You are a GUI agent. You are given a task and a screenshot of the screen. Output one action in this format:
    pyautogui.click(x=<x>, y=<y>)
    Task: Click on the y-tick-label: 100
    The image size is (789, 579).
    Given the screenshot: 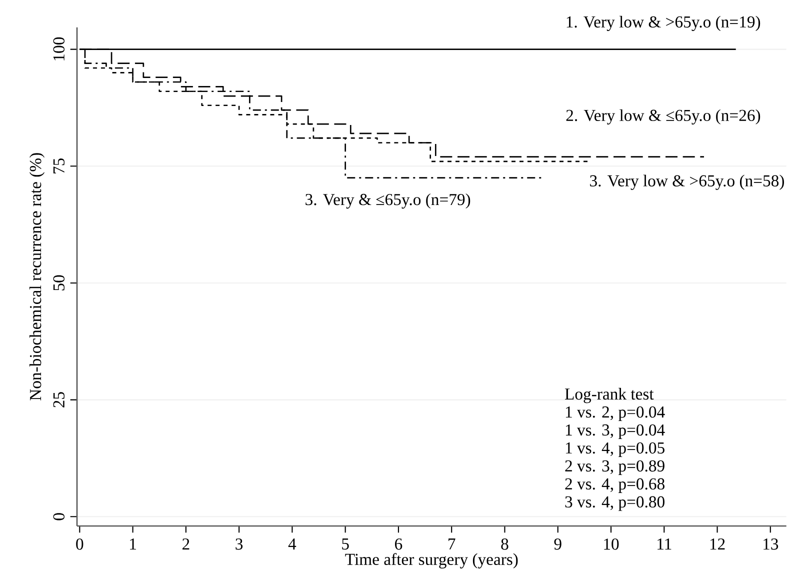 What is the action you would take?
    pyautogui.click(x=59, y=48)
    